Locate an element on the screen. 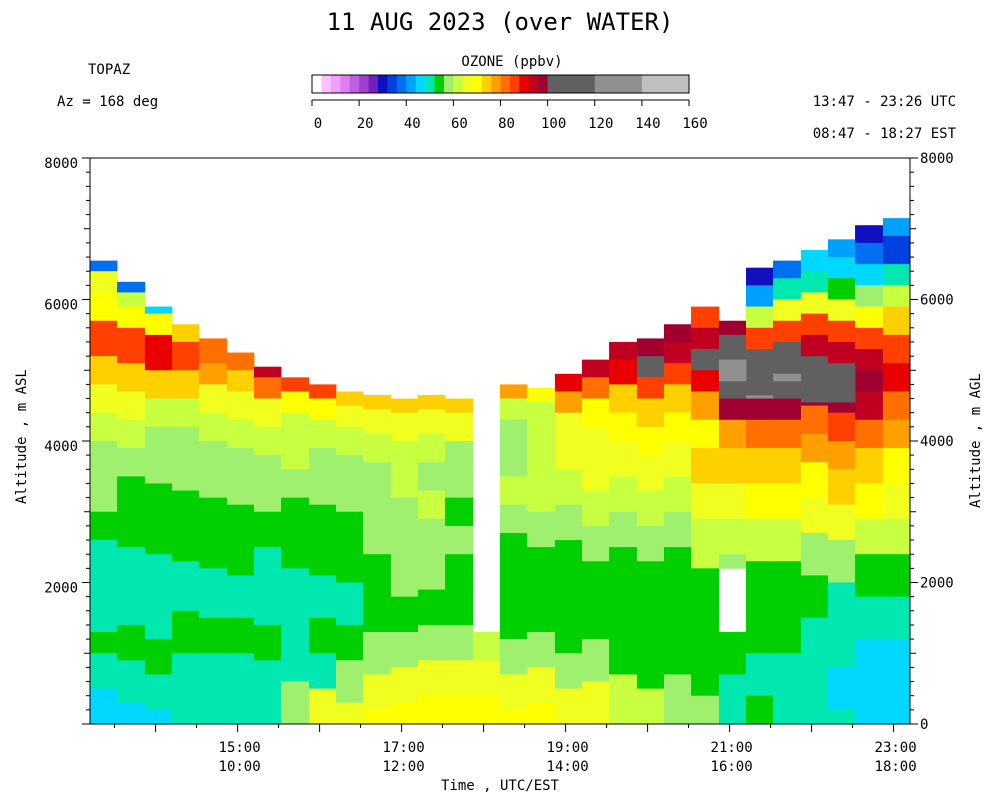 The width and height of the screenshot is (1000, 800). y-tick-label-right: 6000 is located at coordinates (937, 301).